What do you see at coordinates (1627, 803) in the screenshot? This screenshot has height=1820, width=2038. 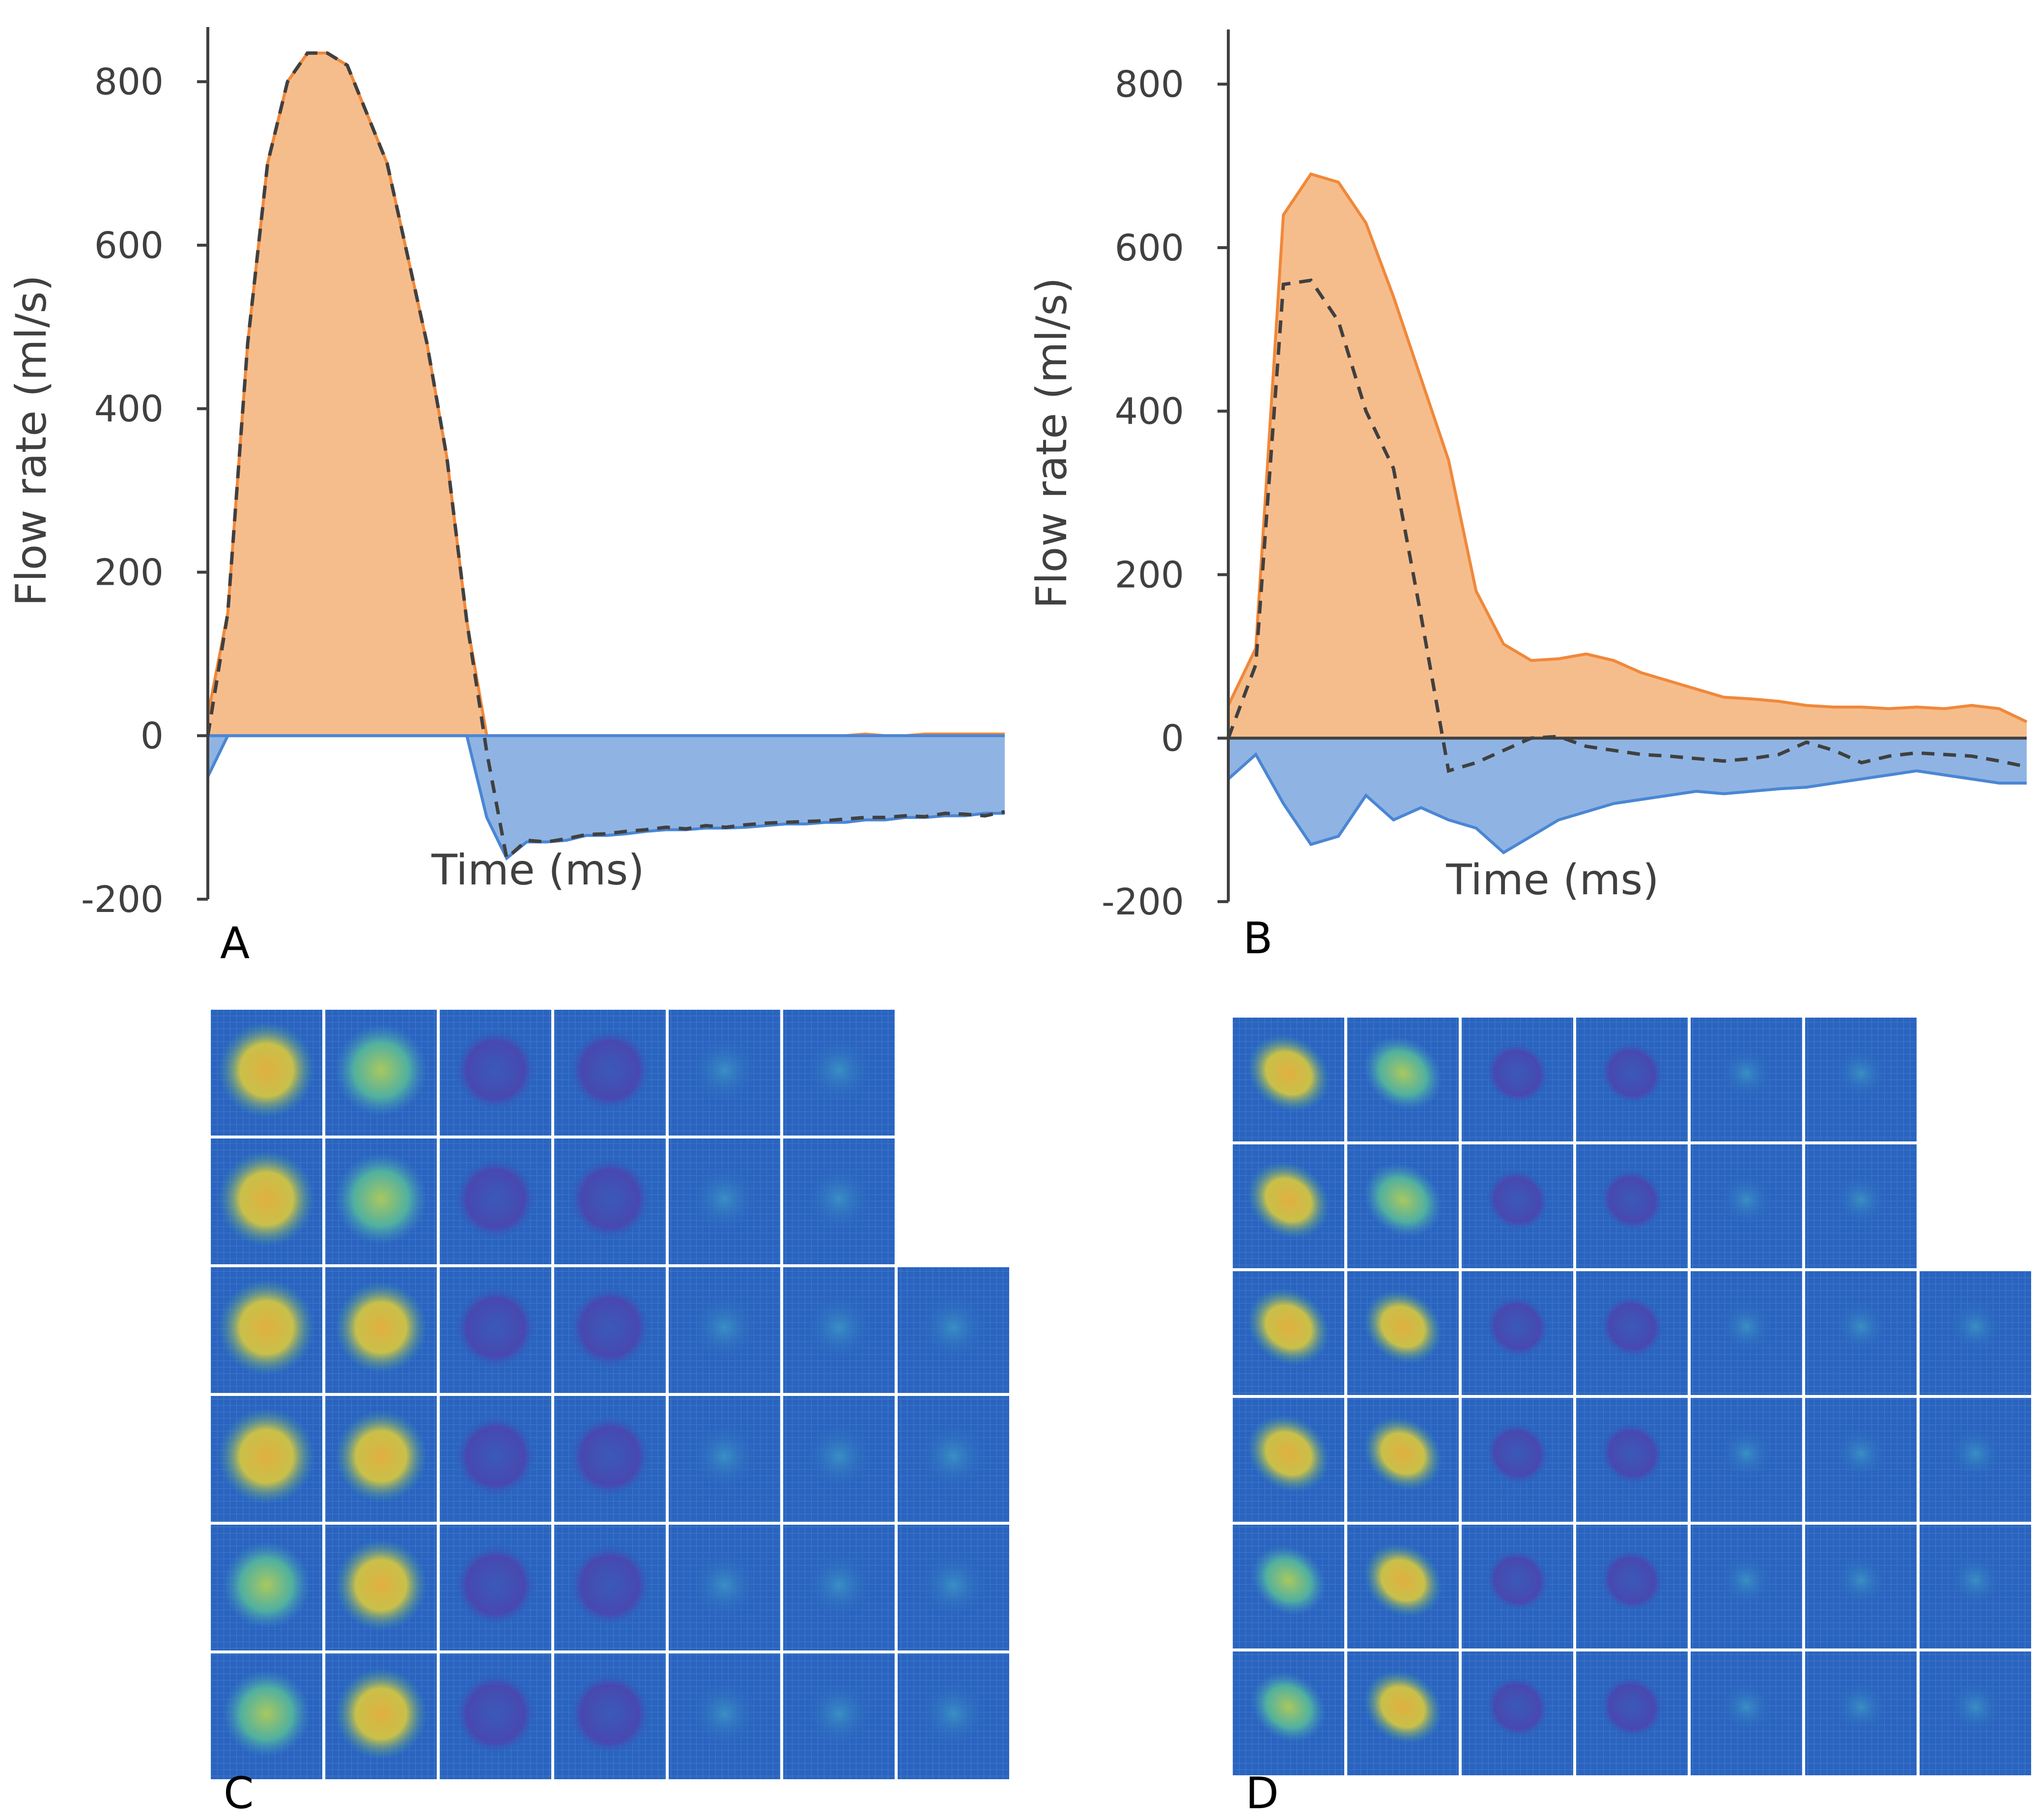 I see `backward-flow-line` at bounding box center [1627, 803].